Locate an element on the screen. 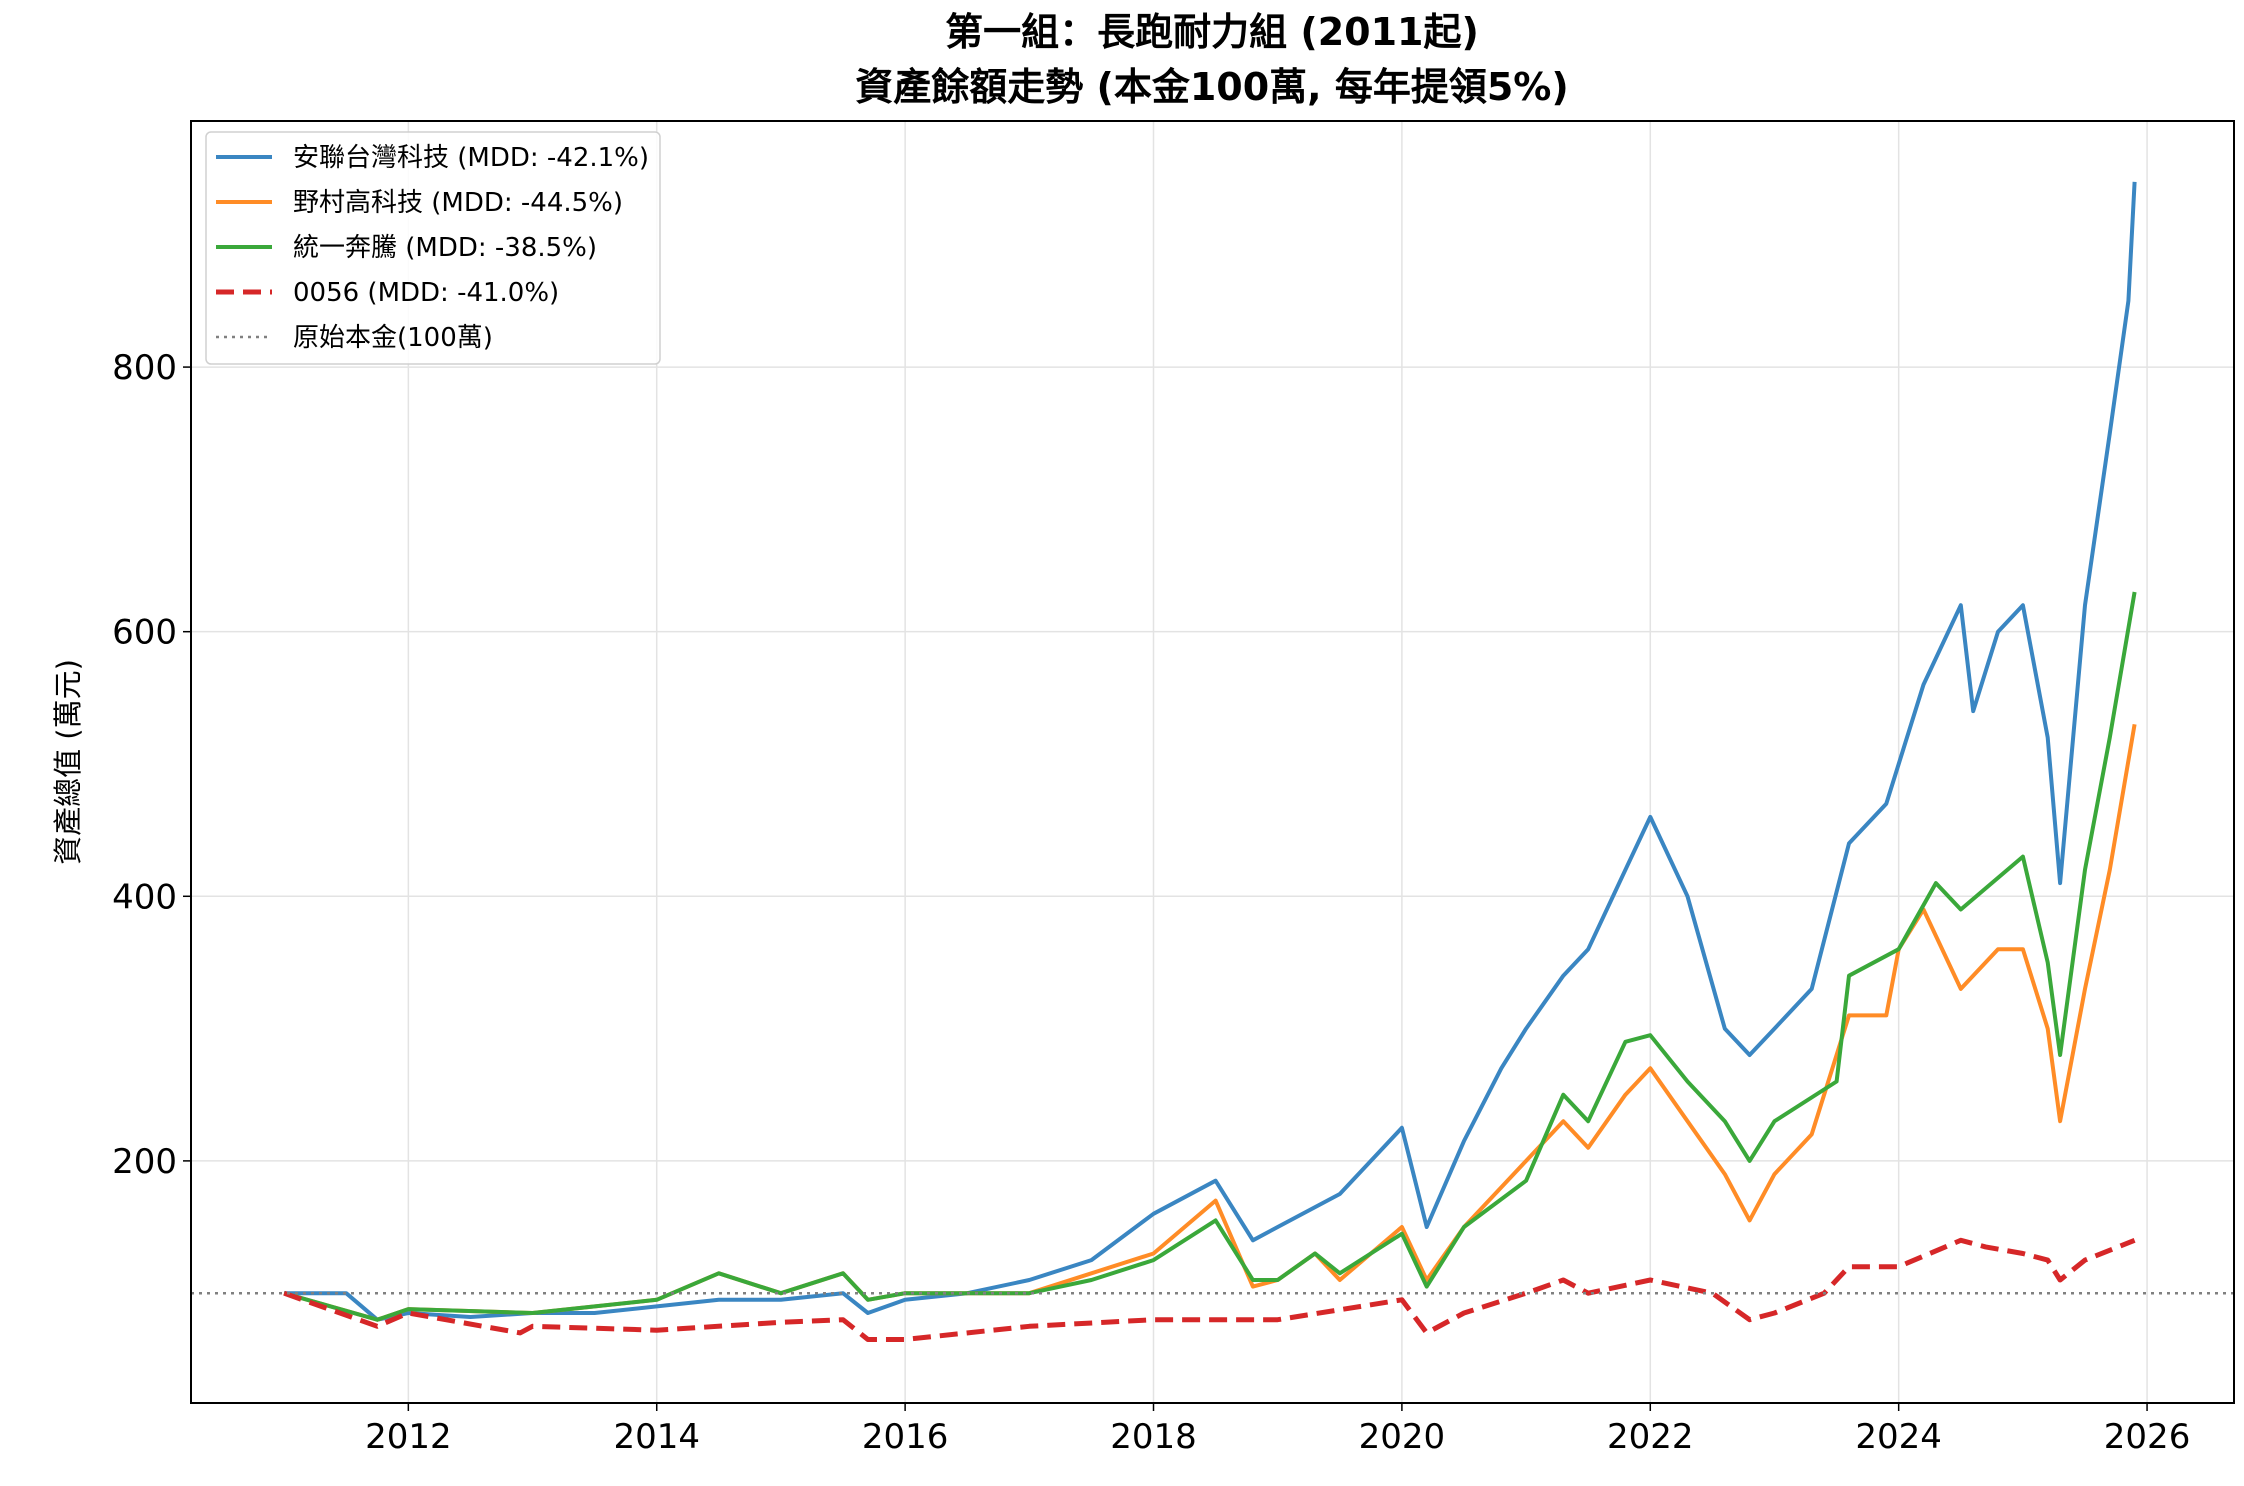 The image size is (2244, 1486). x-tick-label: 2018 is located at coordinates (1153, 1437).